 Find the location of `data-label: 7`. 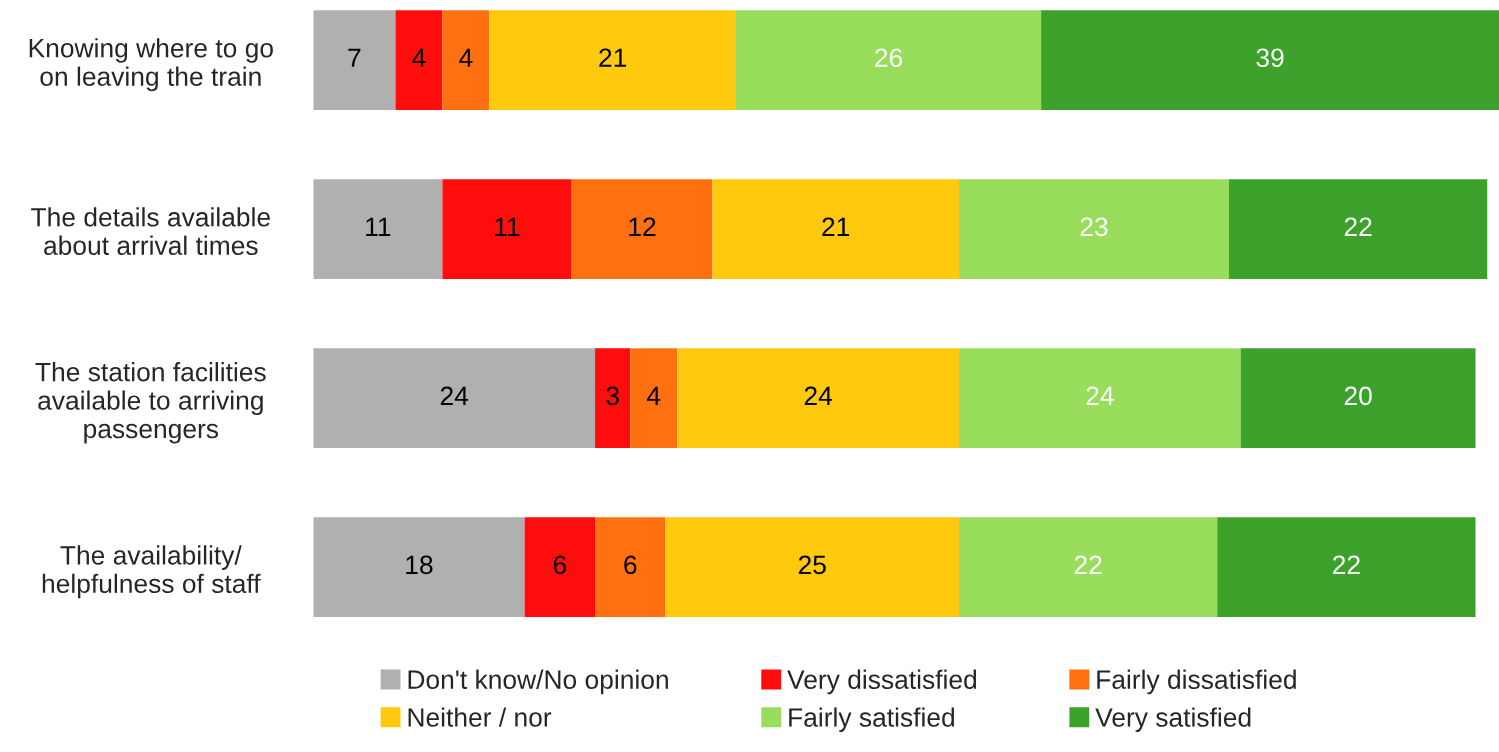

data-label: 7 is located at coordinates (354, 57).